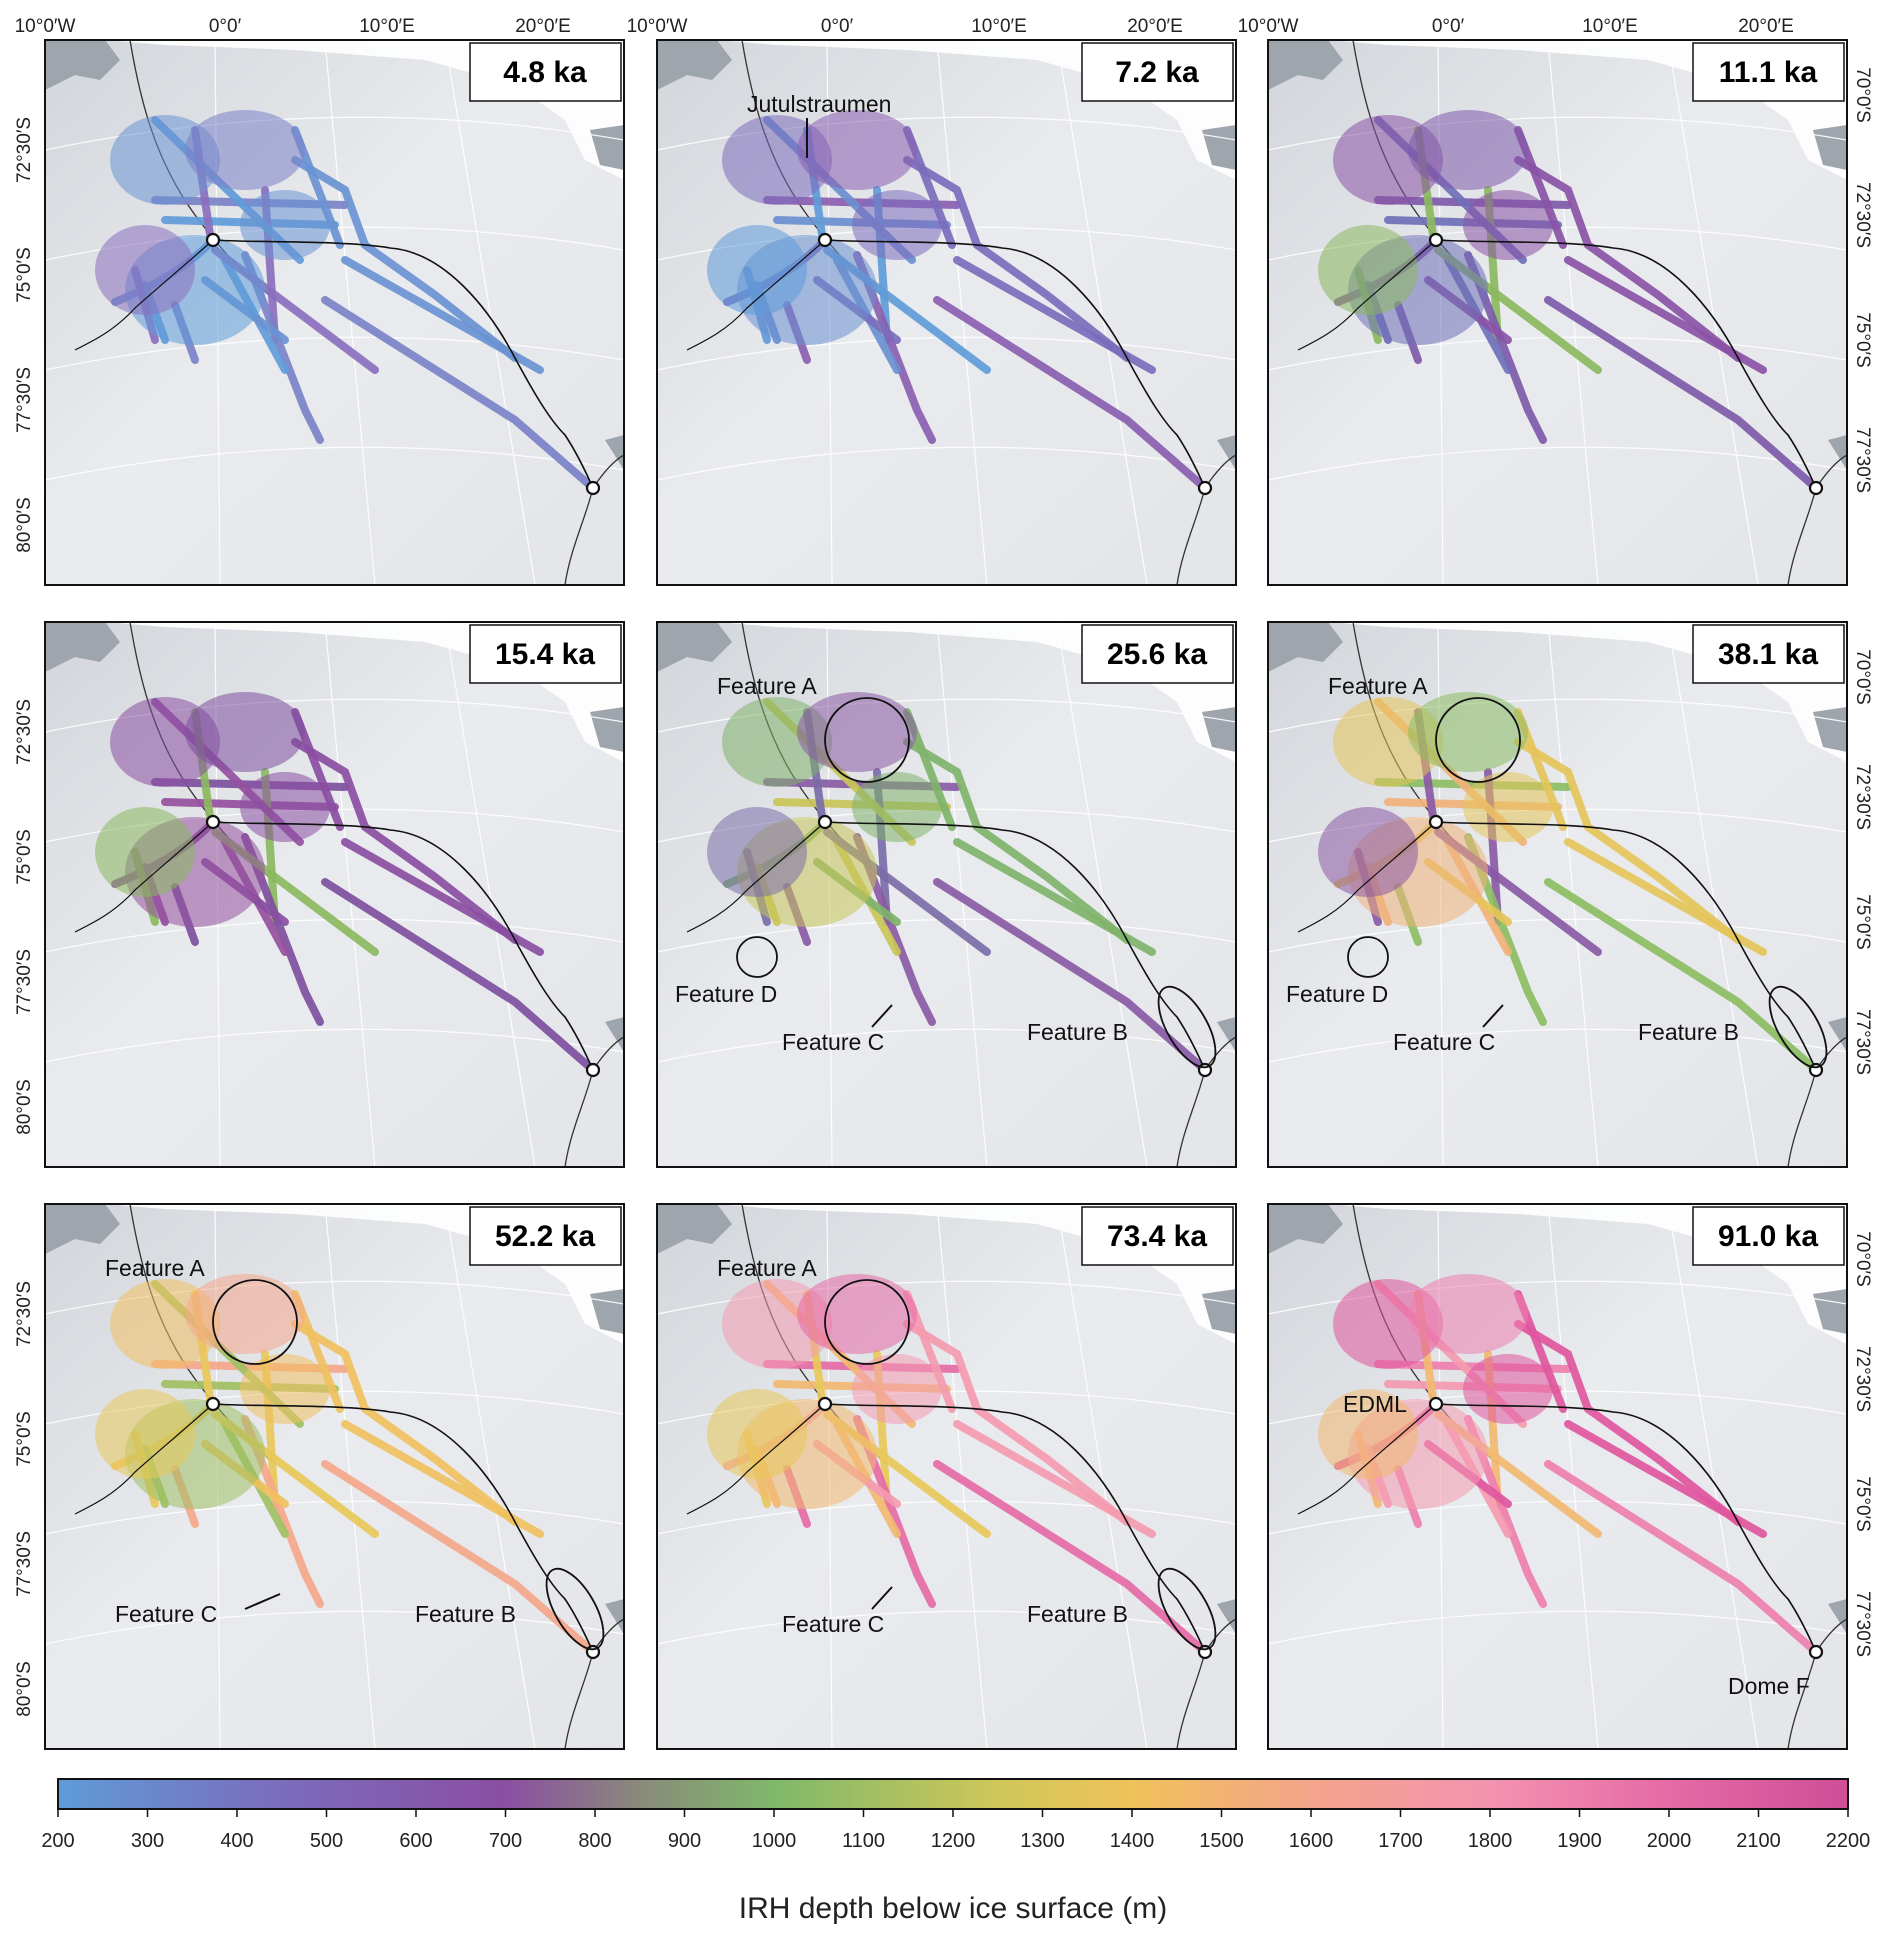 This screenshot has width=1892, height=1943. I want to click on map-panel: Feature A Feature C Feature B 52.2 ka, so click(334, 1476).